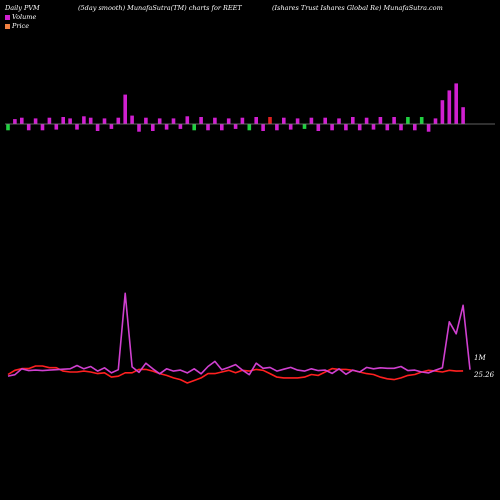 Image resolution: width=500 pixels, height=500 pixels. What do you see at coordinates (7, 17) in the screenshot?
I see `legend-volume-swatch` at bounding box center [7, 17].